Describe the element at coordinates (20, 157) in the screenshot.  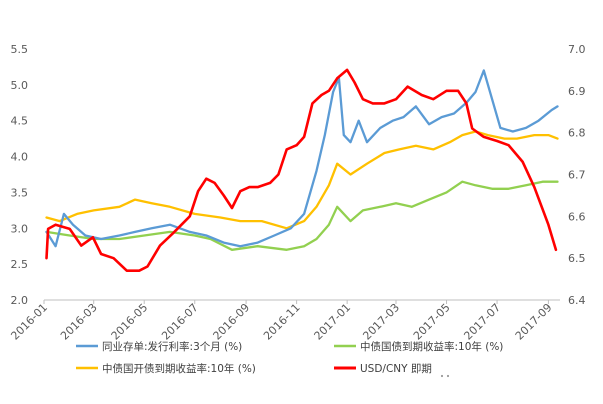
I see `left-tick-label: 4.0` at that location.